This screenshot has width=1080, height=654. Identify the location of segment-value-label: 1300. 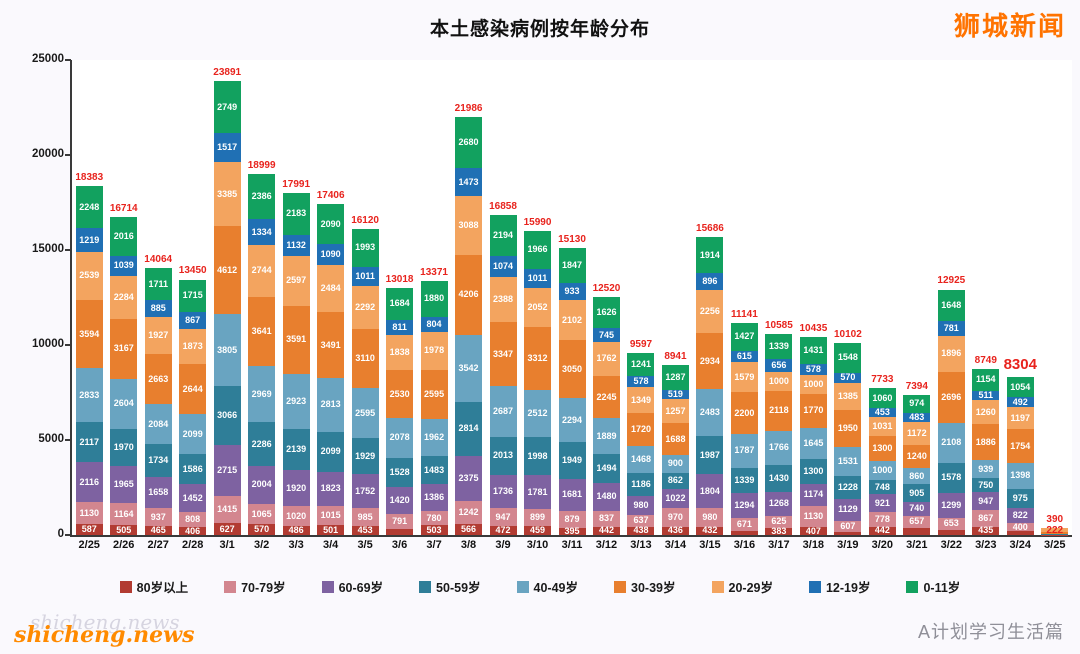
(882, 448).